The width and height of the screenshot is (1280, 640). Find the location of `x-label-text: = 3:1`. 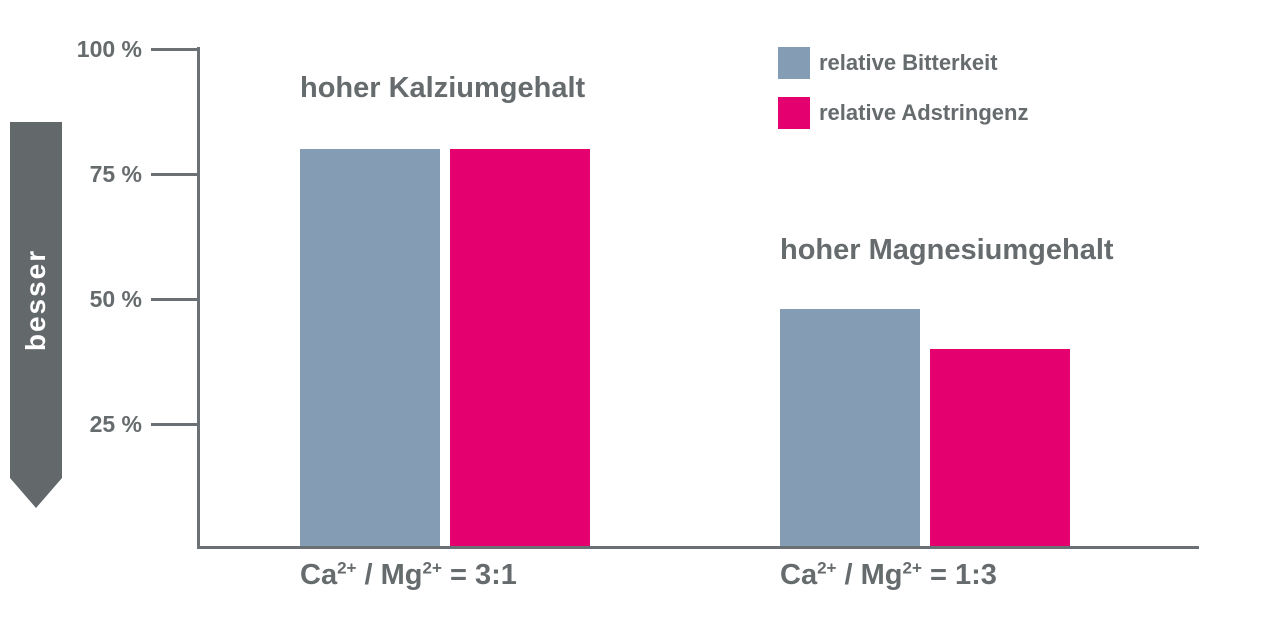

x-label-text: = 3:1 is located at coordinates (479, 575).